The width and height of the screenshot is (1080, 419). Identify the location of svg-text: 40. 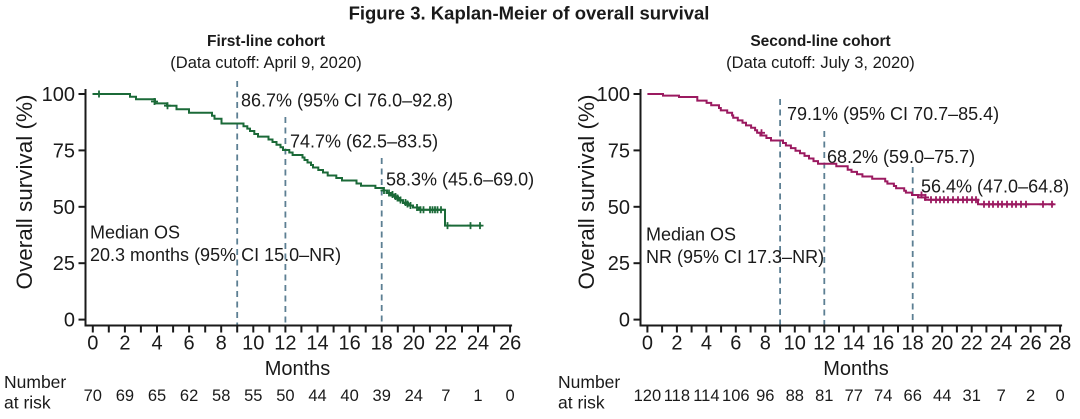
(349, 396).